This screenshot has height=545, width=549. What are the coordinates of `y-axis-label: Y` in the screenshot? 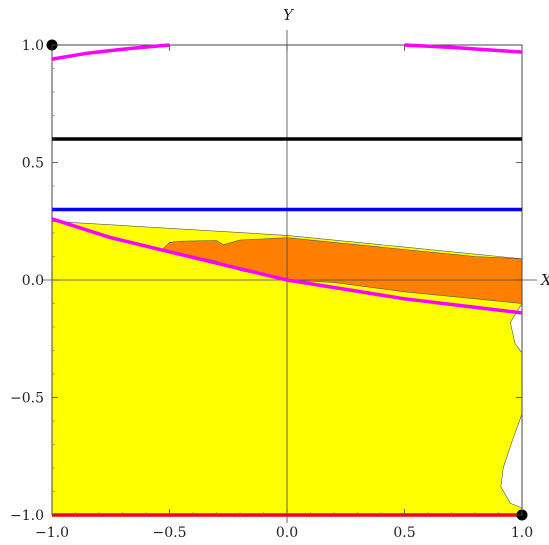 It's located at (289, 15).